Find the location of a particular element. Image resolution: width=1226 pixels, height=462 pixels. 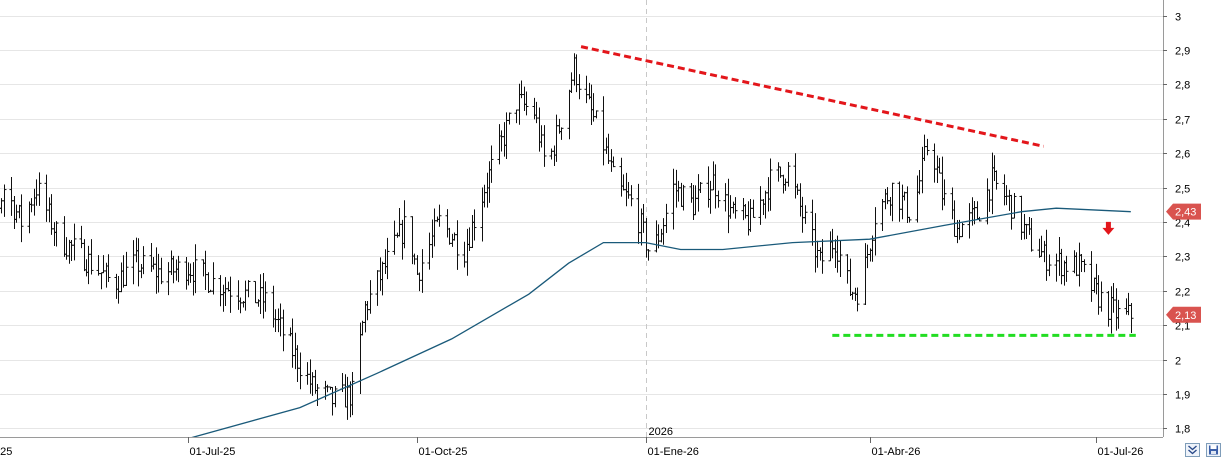

x-tick-label: 01-Jul-26 is located at coordinates (1121, 452).